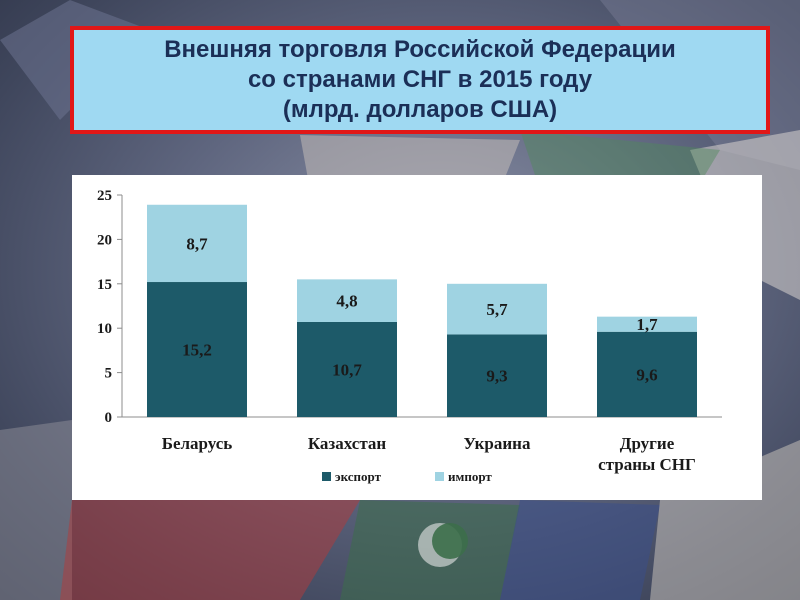 Image resolution: width=800 pixels, height=600 pixels. Describe the element at coordinates (104, 285) in the screenshot. I see `y-tick-label: 15` at that location.